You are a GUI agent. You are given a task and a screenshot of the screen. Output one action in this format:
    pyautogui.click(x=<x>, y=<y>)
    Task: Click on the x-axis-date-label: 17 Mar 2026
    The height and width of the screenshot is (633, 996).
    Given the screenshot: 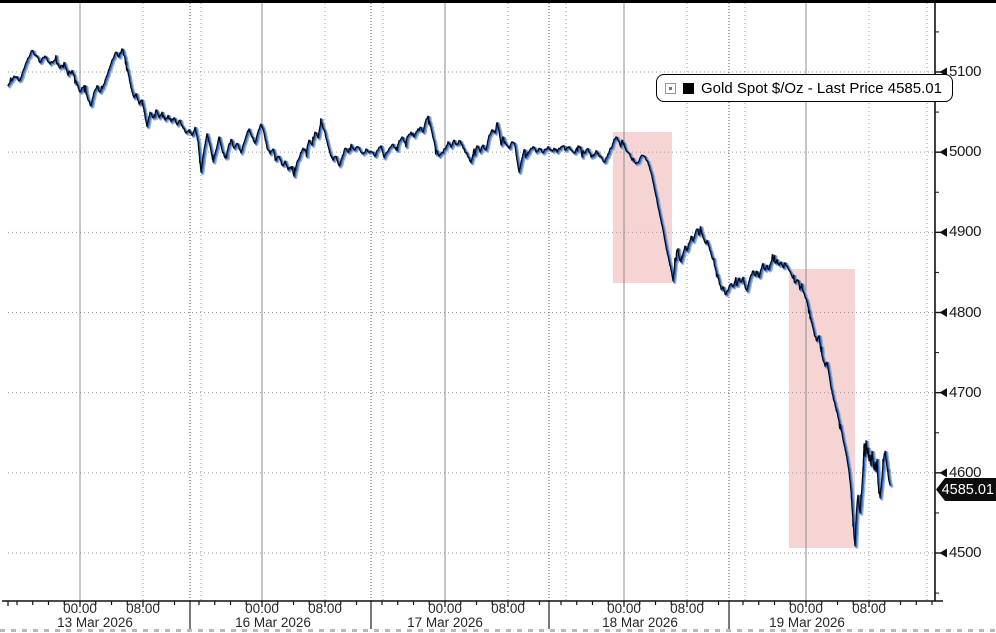 What is the action you would take?
    pyautogui.click(x=445, y=622)
    